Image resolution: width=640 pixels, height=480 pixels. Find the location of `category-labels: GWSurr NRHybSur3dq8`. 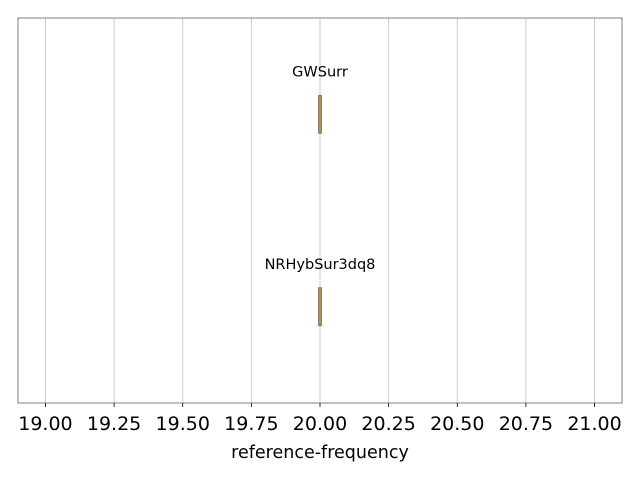

category-labels: GWSurr NRHybSur3dq8 is located at coordinates (320, 168).